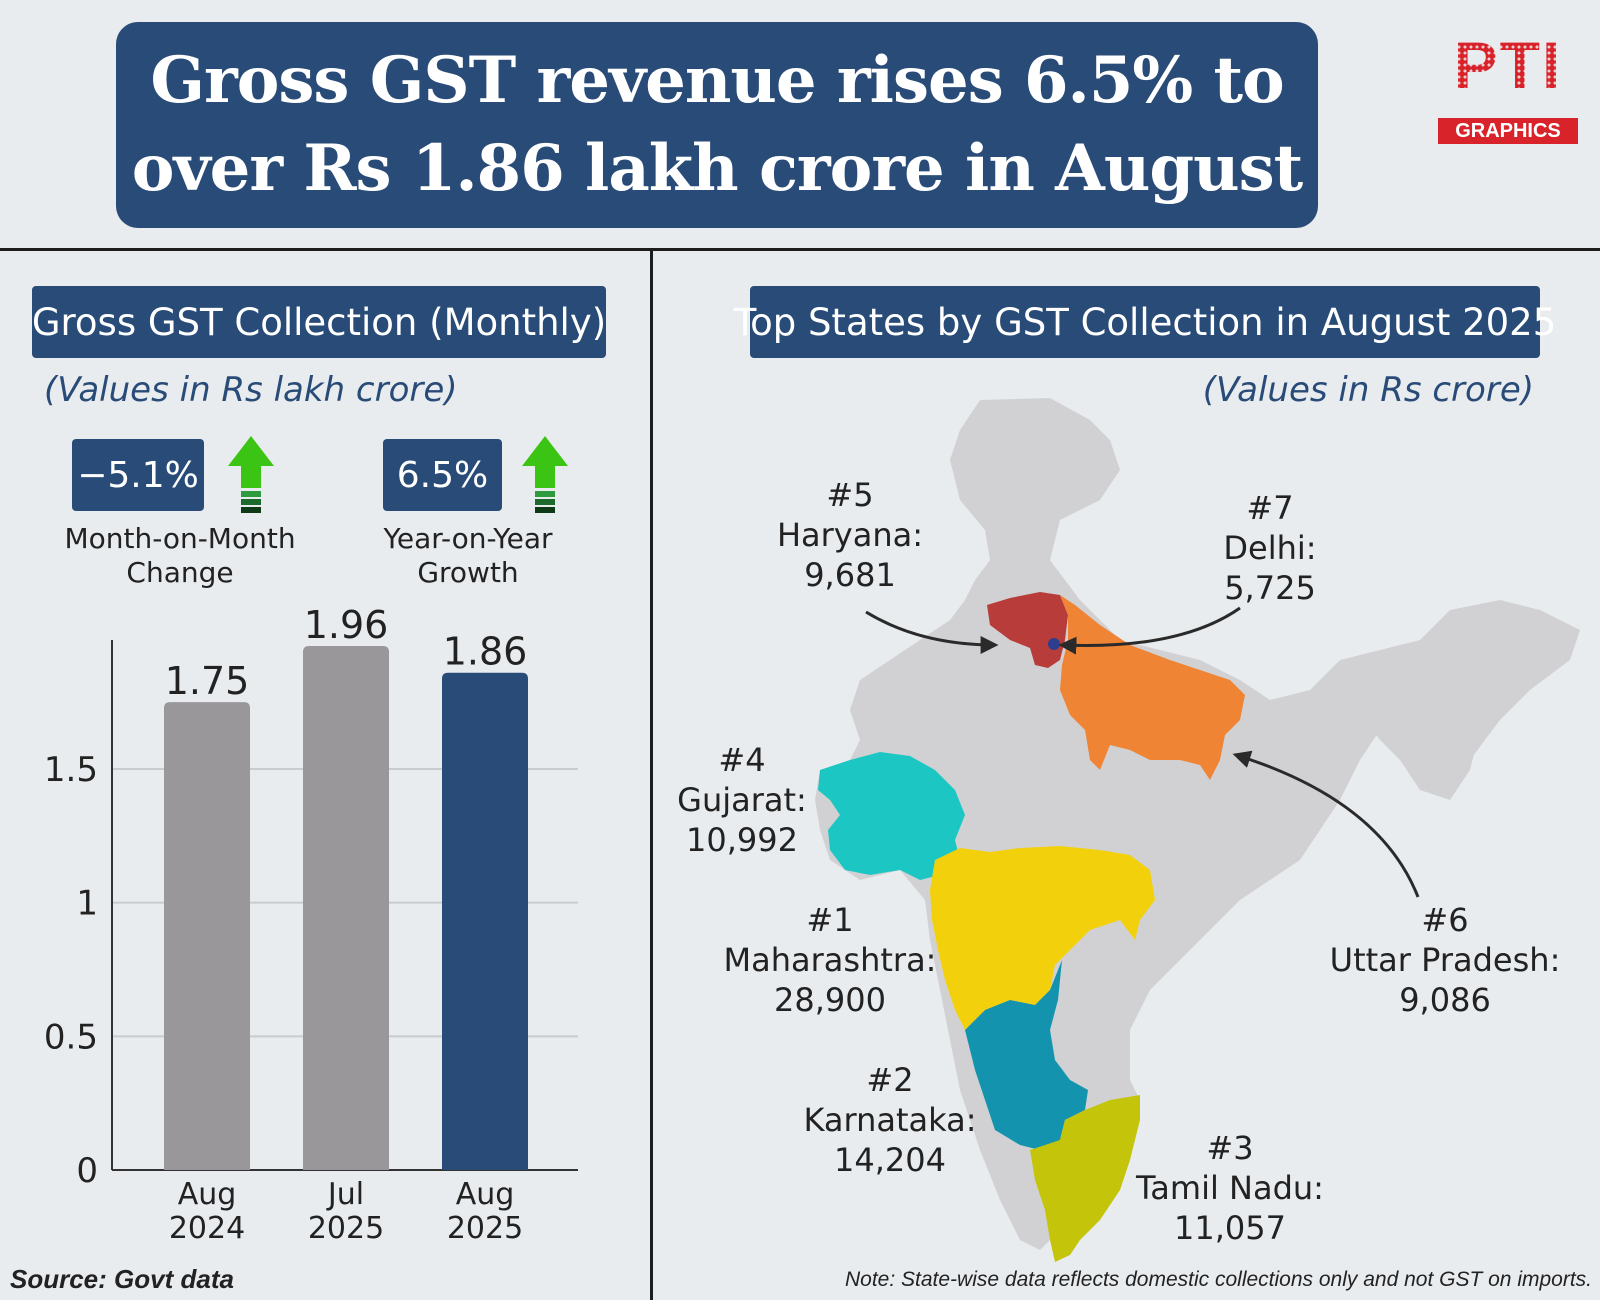 This screenshot has width=1600, height=1300. Describe the element at coordinates (1085, 1178) in the screenshot. I see `state-tamil-nadu` at that location.